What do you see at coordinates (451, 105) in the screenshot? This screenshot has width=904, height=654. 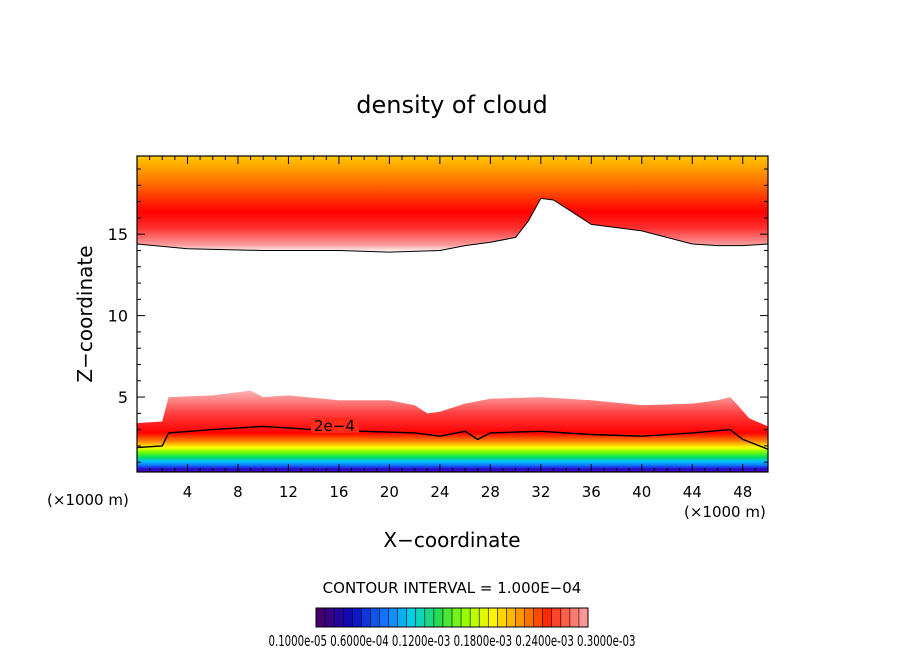 I see `chart-title: density of cloud` at bounding box center [451, 105].